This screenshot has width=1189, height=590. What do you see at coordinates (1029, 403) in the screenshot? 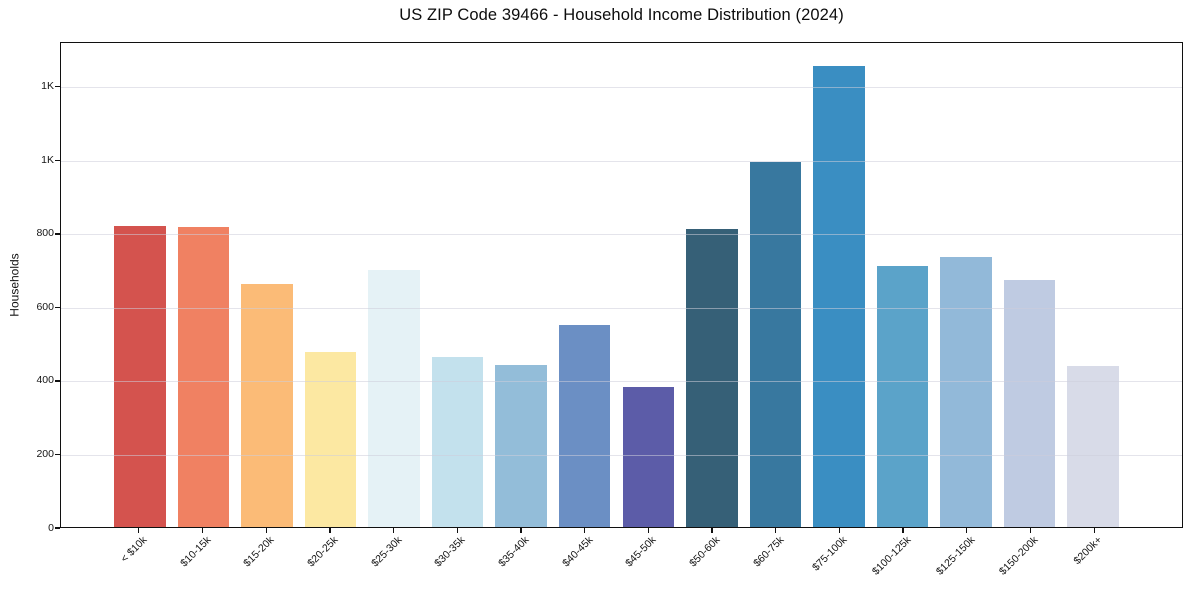
I see `bar-$150-200k` at bounding box center [1029, 403].